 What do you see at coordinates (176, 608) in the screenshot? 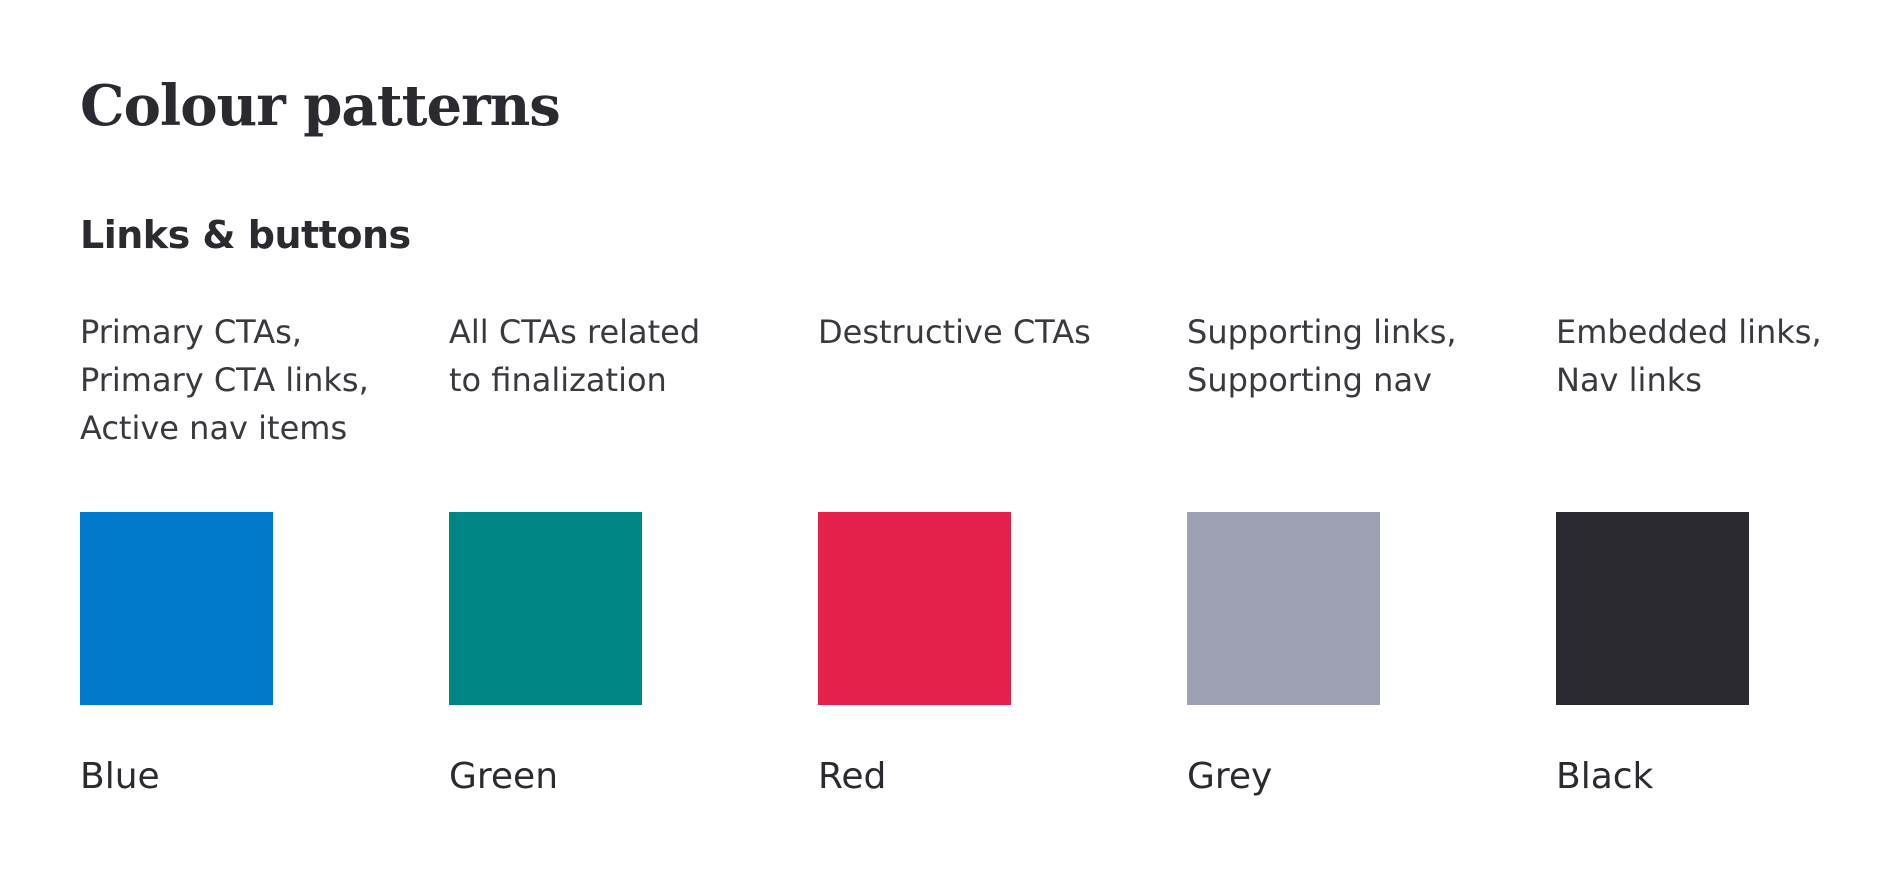
I see `color-swatch-blue` at bounding box center [176, 608].